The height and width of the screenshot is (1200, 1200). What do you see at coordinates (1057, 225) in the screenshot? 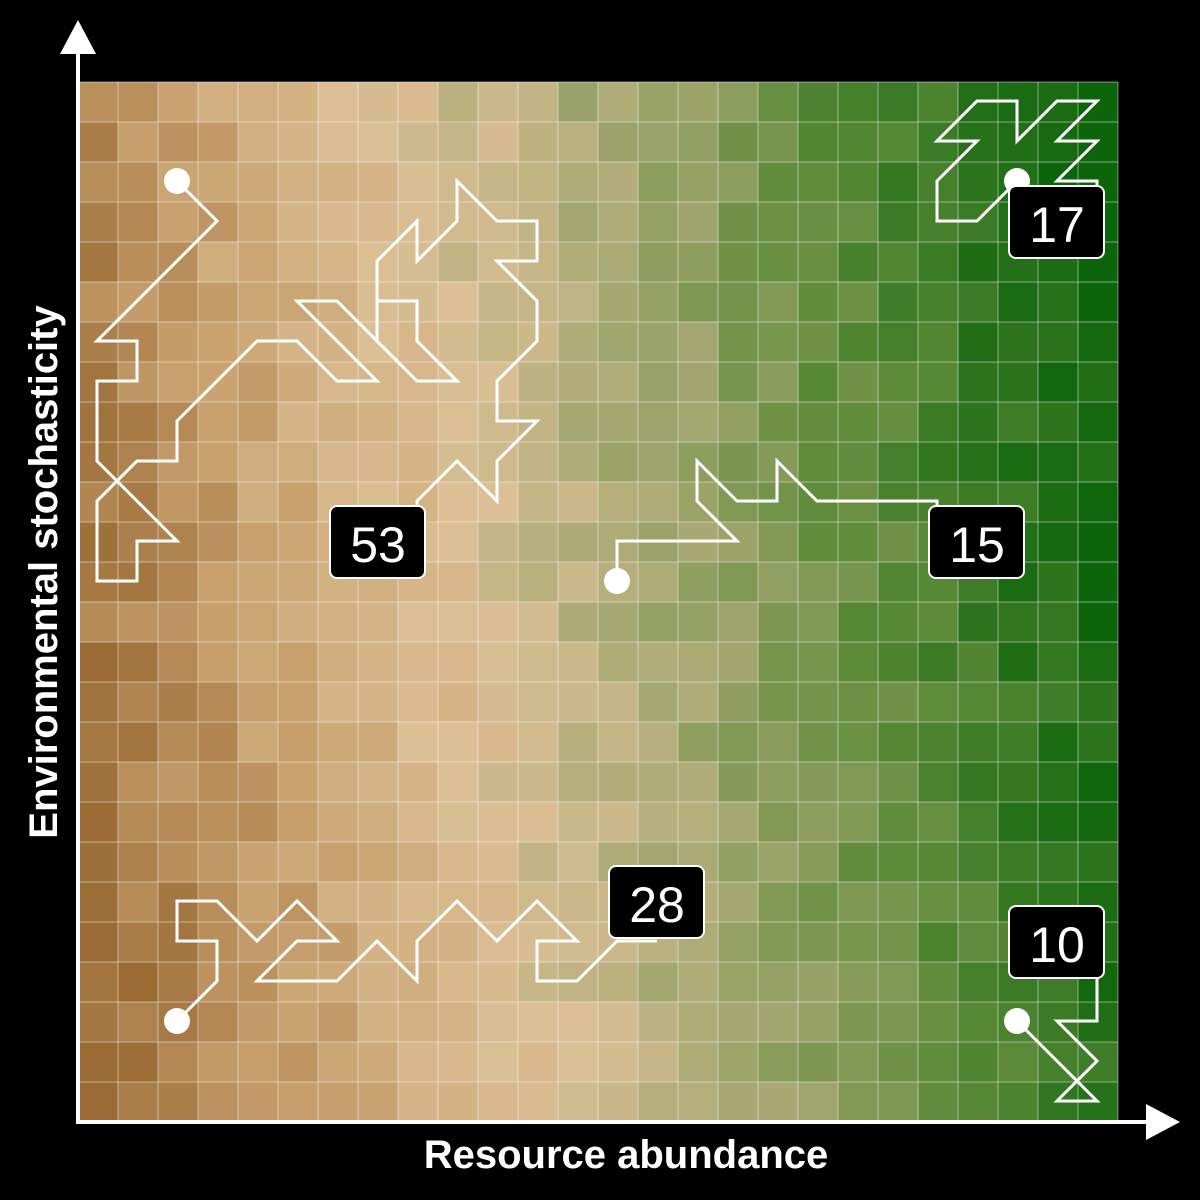
I see `trajectory-label: 17` at bounding box center [1057, 225].